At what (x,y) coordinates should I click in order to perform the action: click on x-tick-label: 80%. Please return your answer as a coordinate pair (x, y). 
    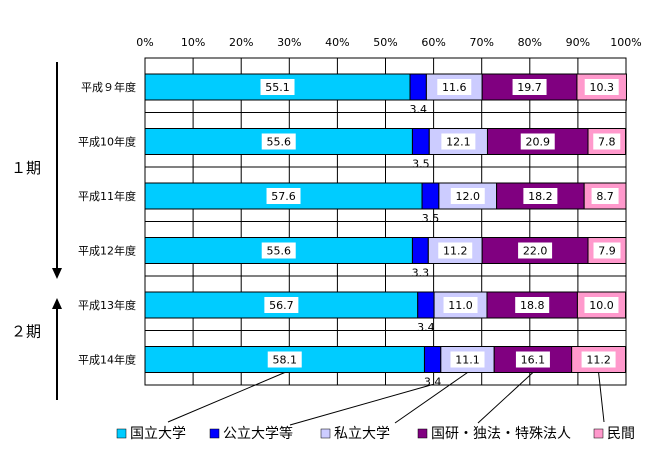
    Looking at the image, I should click on (530, 42).